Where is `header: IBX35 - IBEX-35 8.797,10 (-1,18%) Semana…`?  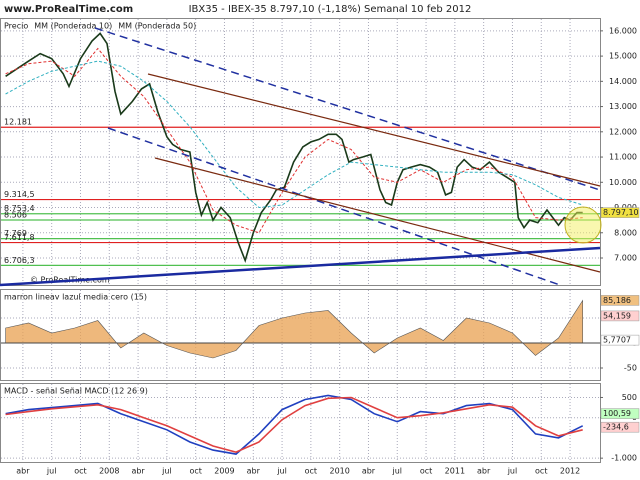 header: IBX35 - IBEX-35 8.797,10 (-1,18%) Semana… is located at coordinates (330, 9).